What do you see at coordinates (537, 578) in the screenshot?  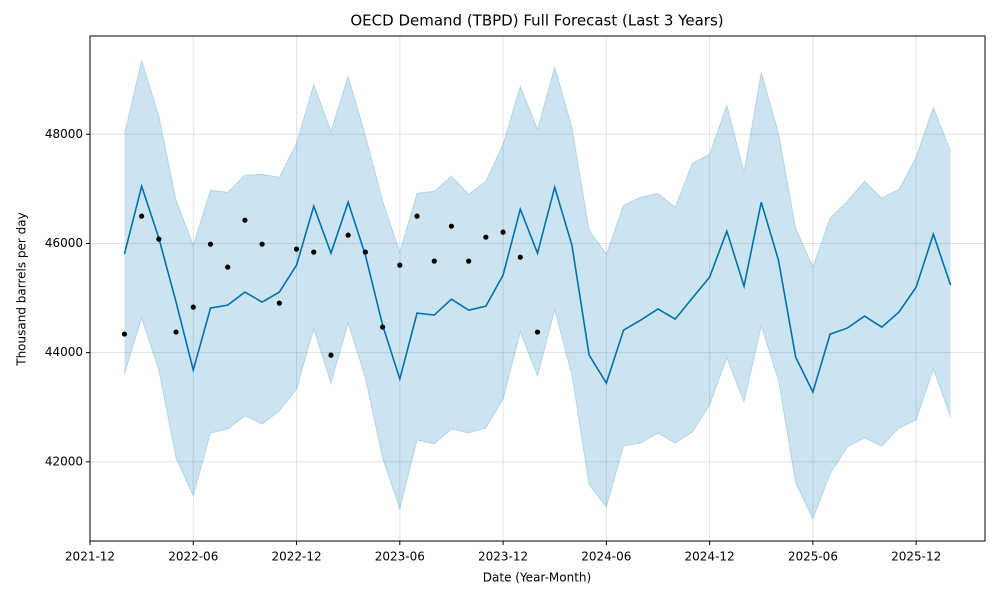 I see `x-axis-label: Date (Year-Month)` at bounding box center [537, 578].